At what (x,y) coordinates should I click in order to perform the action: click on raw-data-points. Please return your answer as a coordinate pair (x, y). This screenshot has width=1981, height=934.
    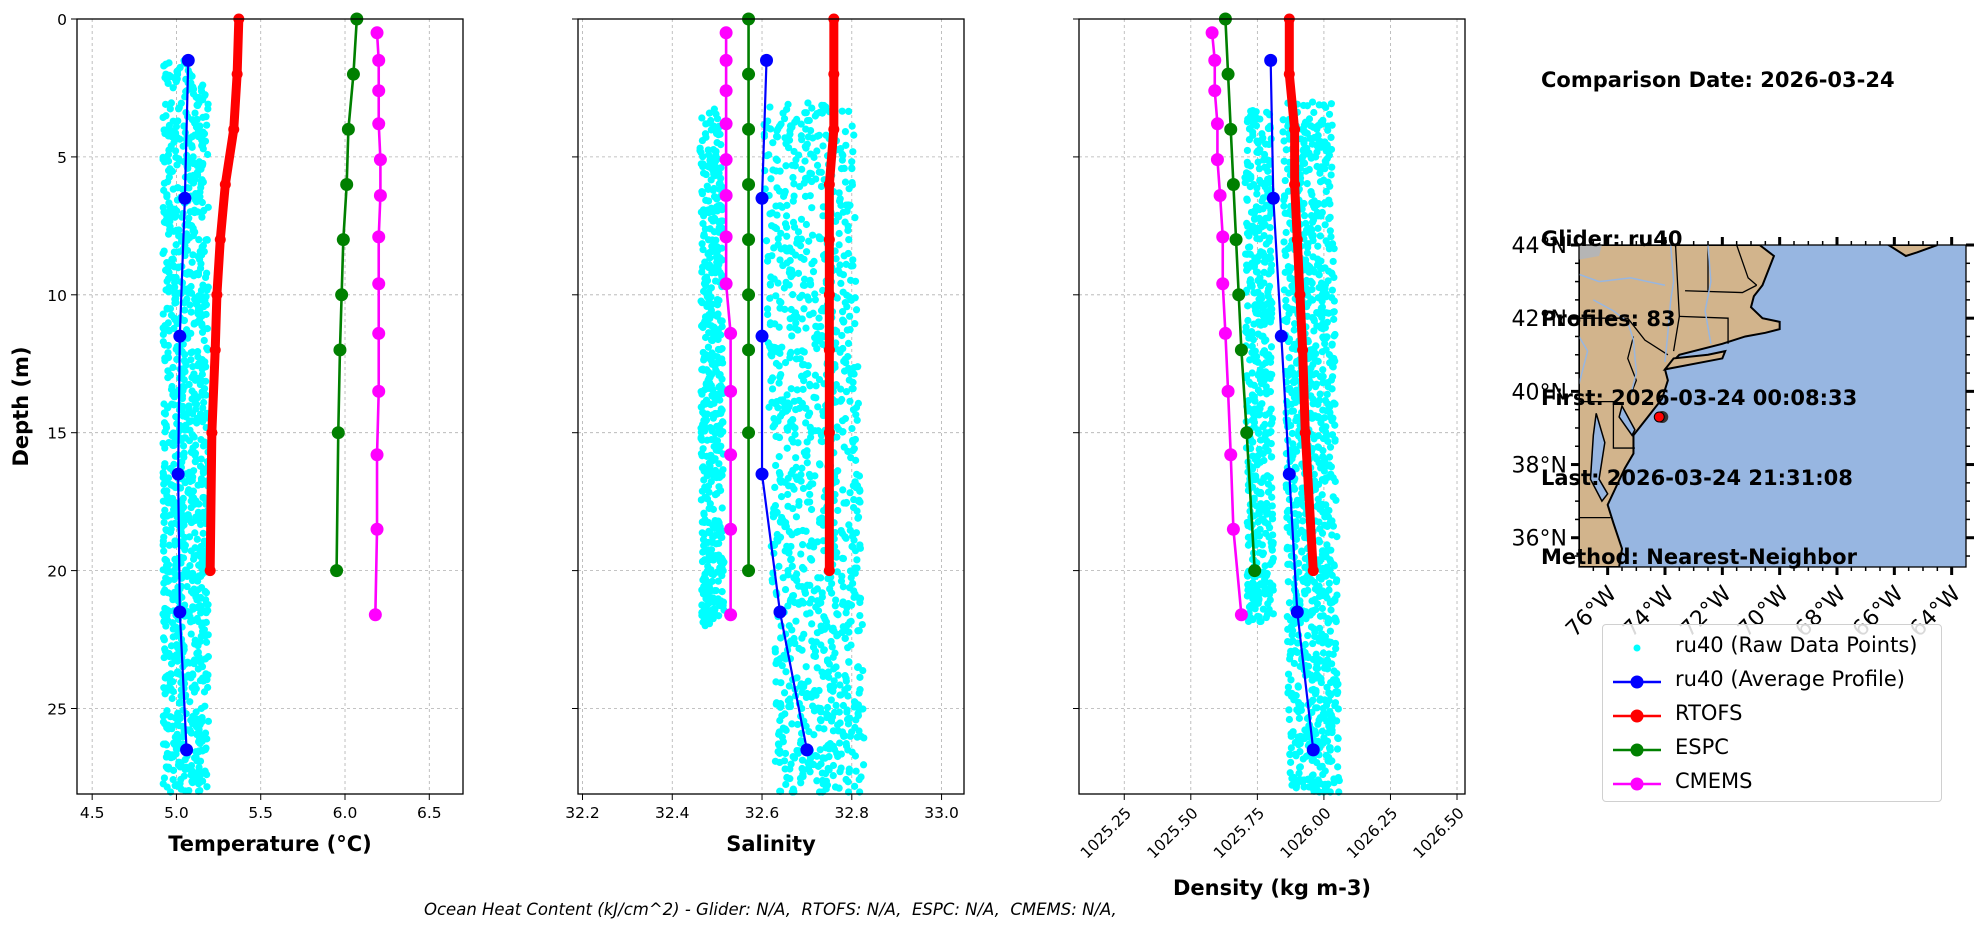
    Looking at the image, I should click on (782, 447).